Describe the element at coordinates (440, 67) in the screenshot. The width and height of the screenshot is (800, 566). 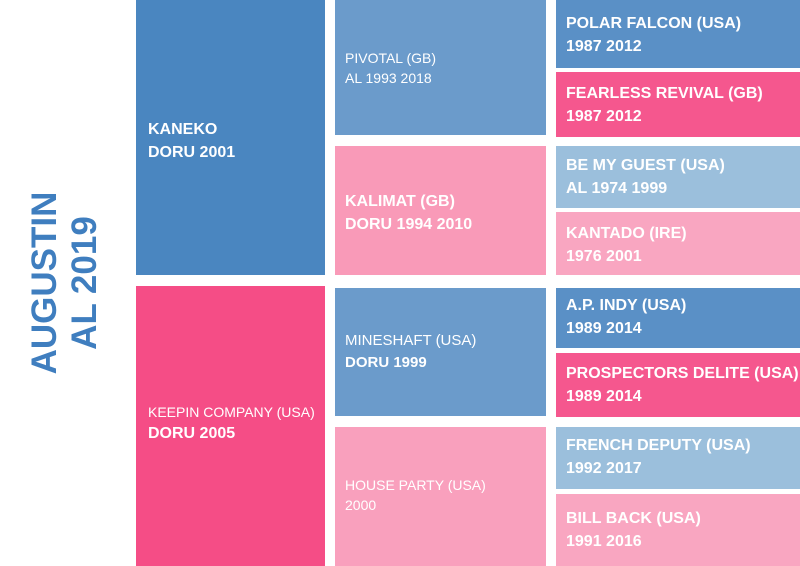
I see `horse-box: PIVOTAL (GB) AL 1993 2018` at that location.